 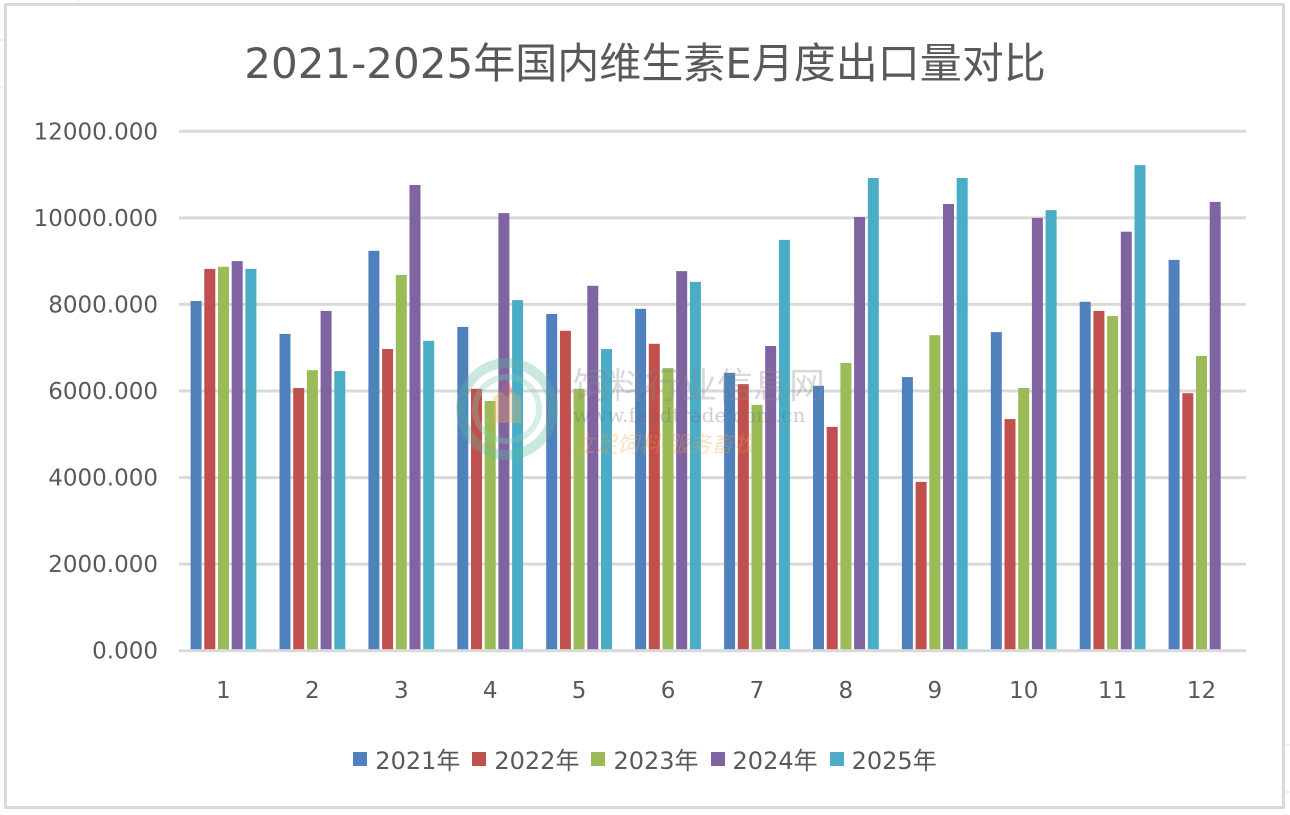 What do you see at coordinates (668, 691) in the screenshot?
I see `x-tick-label: 6` at bounding box center [668, 691].